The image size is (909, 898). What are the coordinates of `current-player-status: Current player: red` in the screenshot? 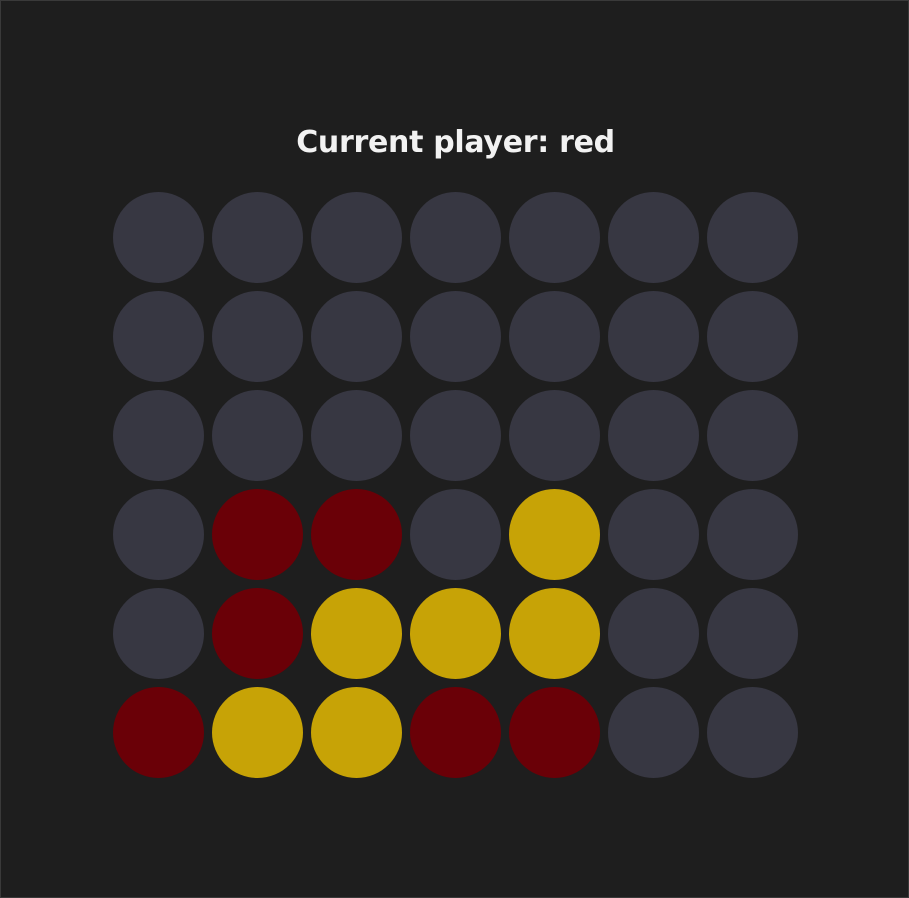 It's located at (455, 142).